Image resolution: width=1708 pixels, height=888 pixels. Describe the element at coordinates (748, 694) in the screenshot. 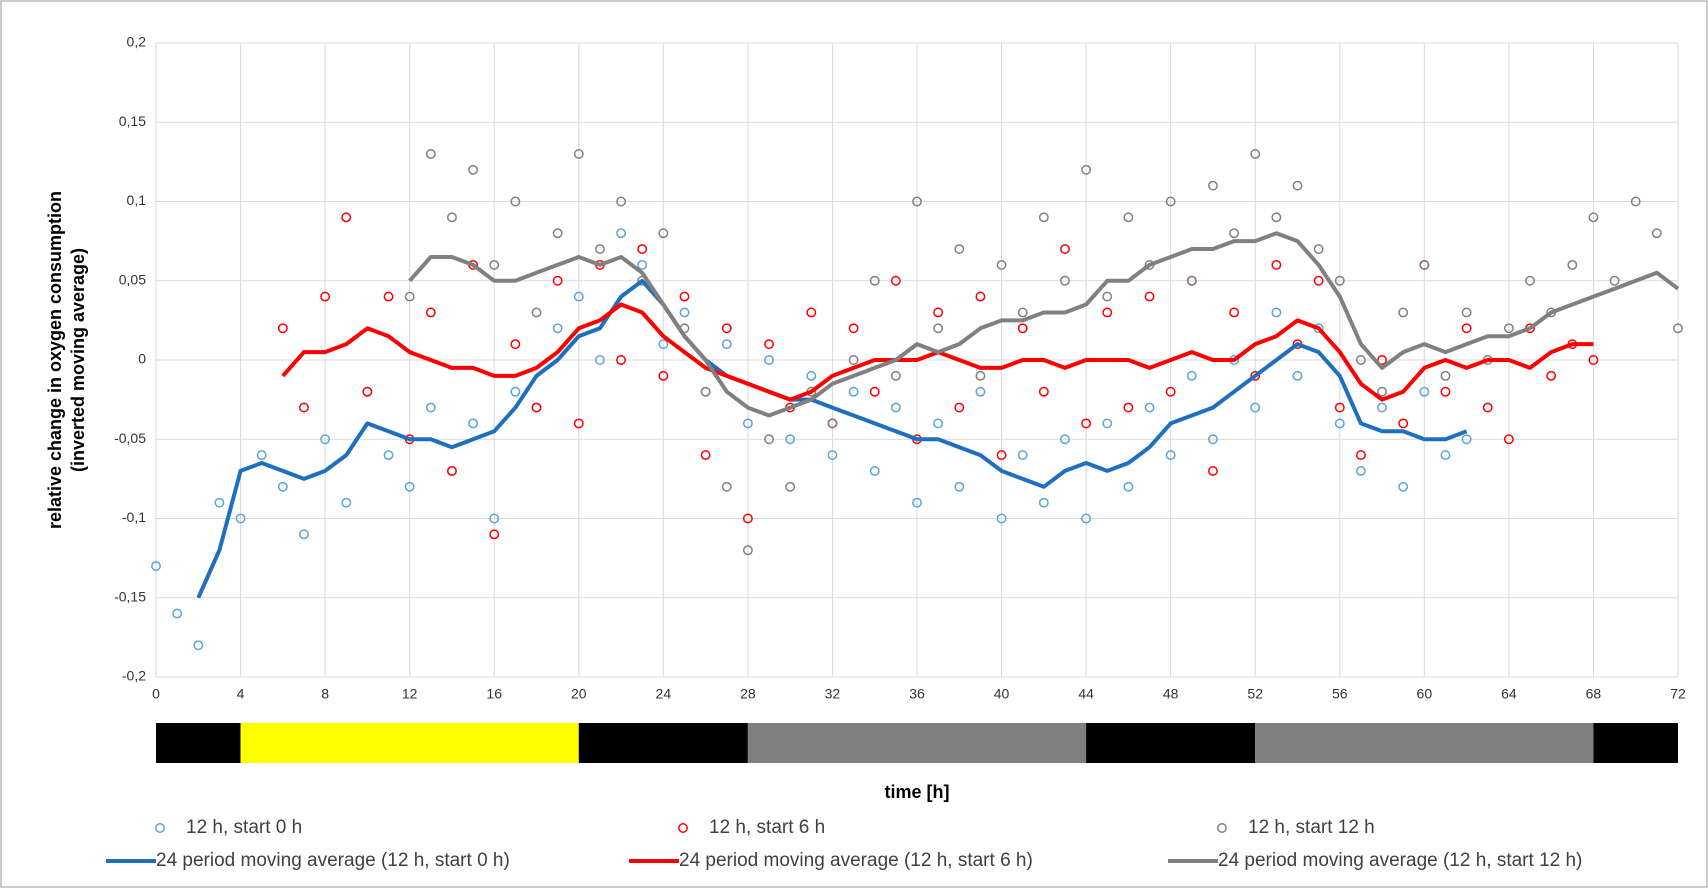

I see `x-tick-label: 28` at that location.